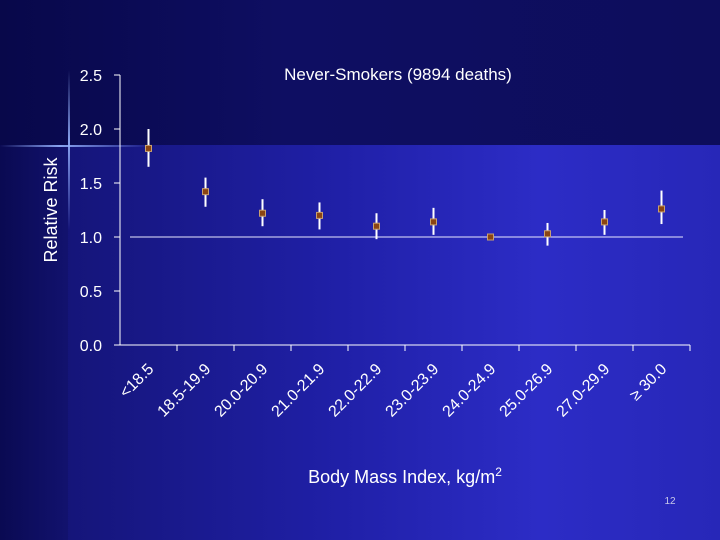 Image resolution: width=720 pixels, height=540 pixels. What do you see at coordinates (91, 184) in the screenshot?
I see `y-tick-label: 1.5` at bounding box center [91, 184].